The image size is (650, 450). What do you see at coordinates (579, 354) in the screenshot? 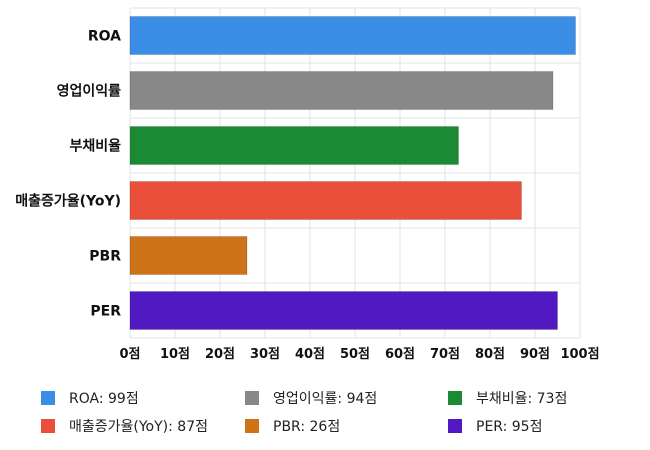
I see `x-tick-label: 100점` at bounding box center [579, 354].